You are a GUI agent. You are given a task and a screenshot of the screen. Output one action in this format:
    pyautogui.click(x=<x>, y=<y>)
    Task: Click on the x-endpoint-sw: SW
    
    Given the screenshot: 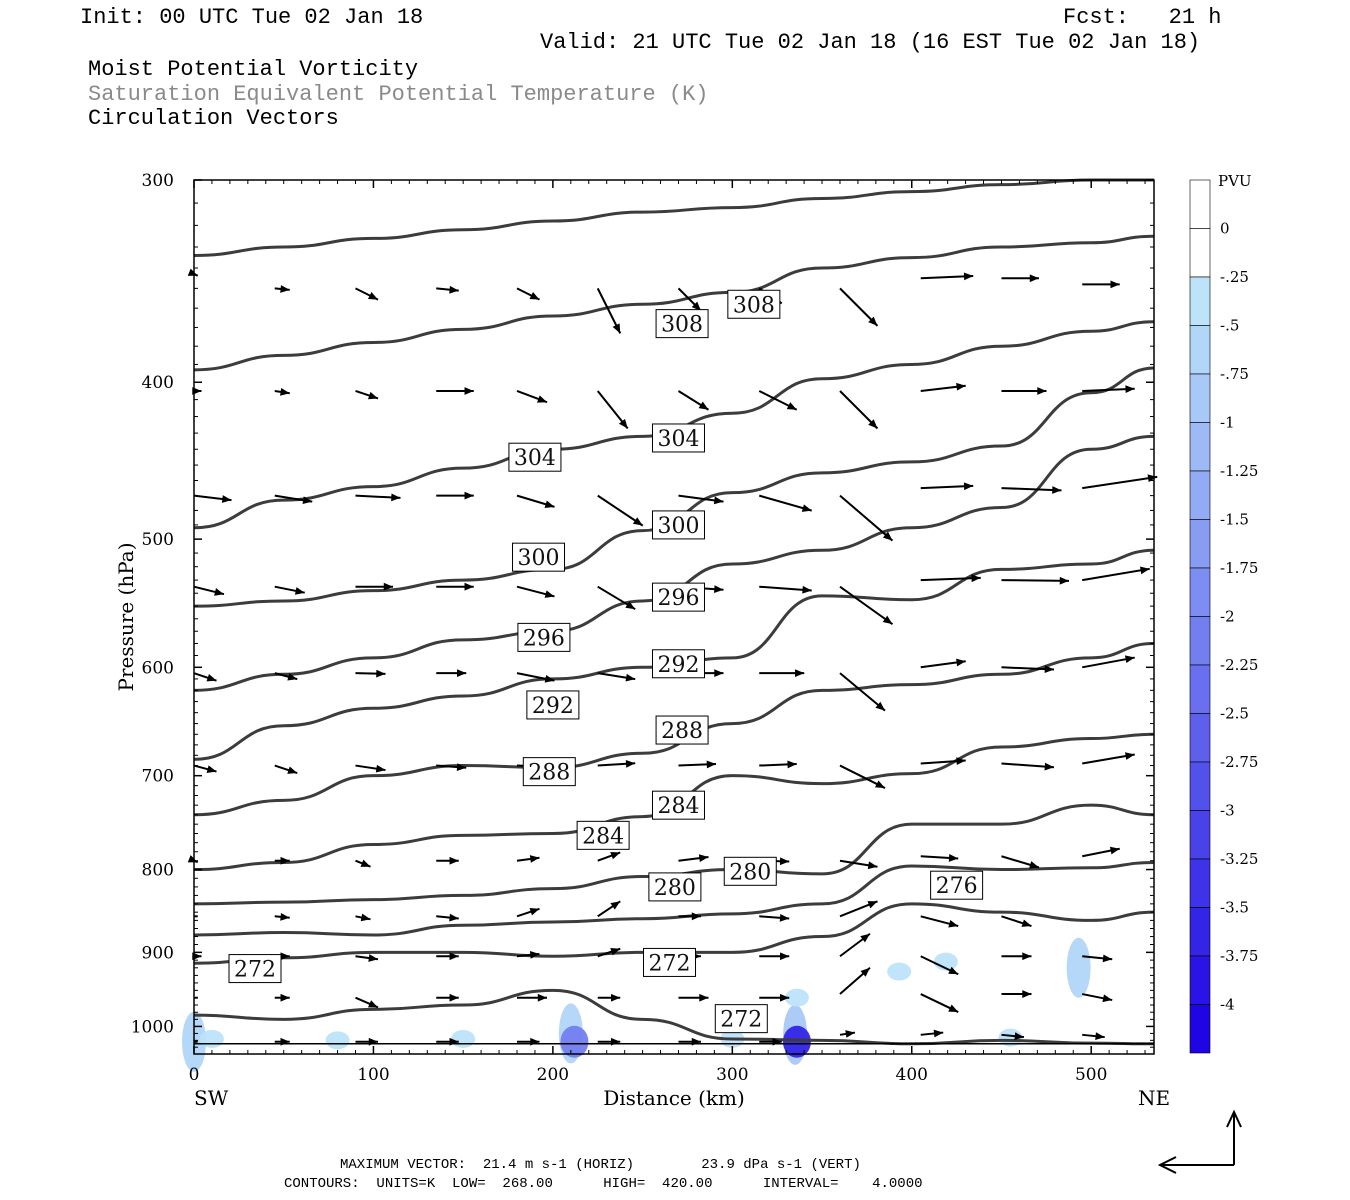 What is the action you would take?
    pyautogui.click(x=211, y=1098)
    